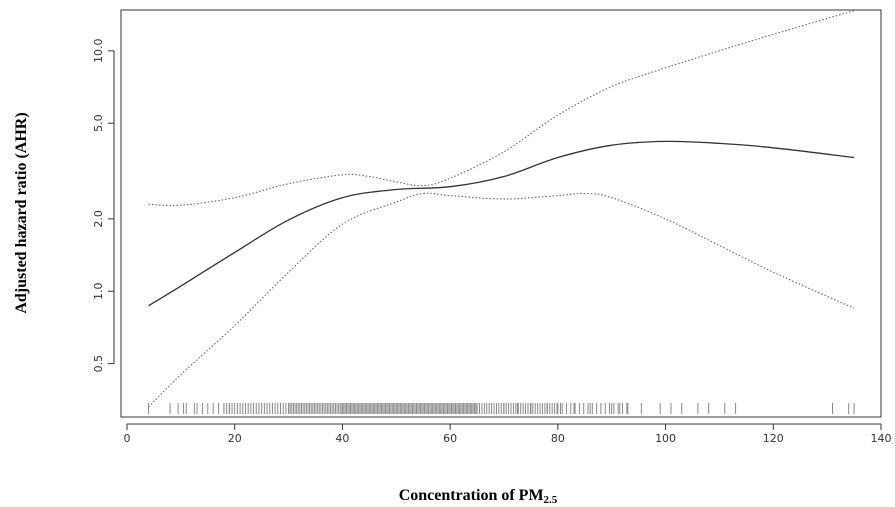 This screenshot has width=895, height=507. Describe the element at coordinates (98, 291) in the screenshot. I see `y-tick-label: 1.0` at that location.